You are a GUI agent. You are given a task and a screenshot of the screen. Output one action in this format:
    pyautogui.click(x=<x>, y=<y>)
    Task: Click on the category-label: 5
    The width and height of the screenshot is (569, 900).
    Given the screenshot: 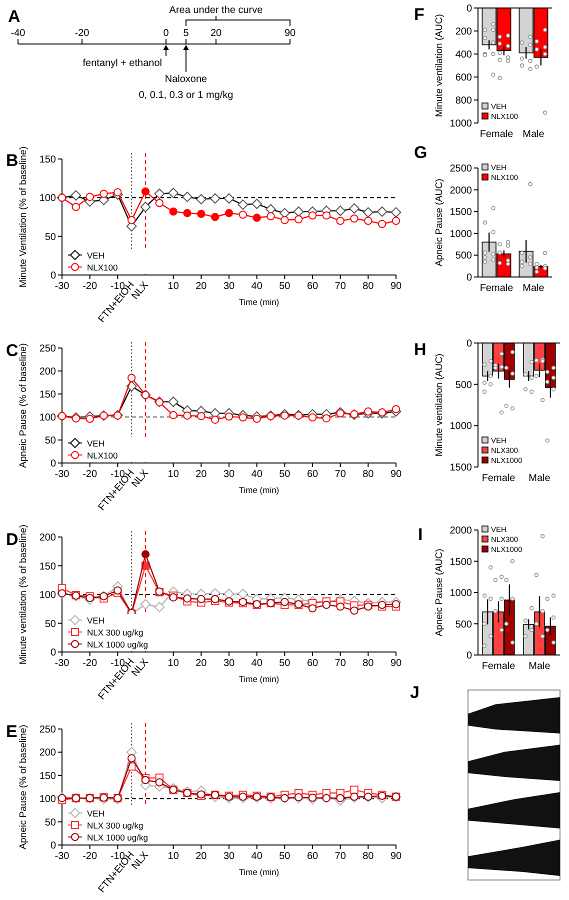 What is the action you would take?
    pyautogui.click(x=186, y=33)
    